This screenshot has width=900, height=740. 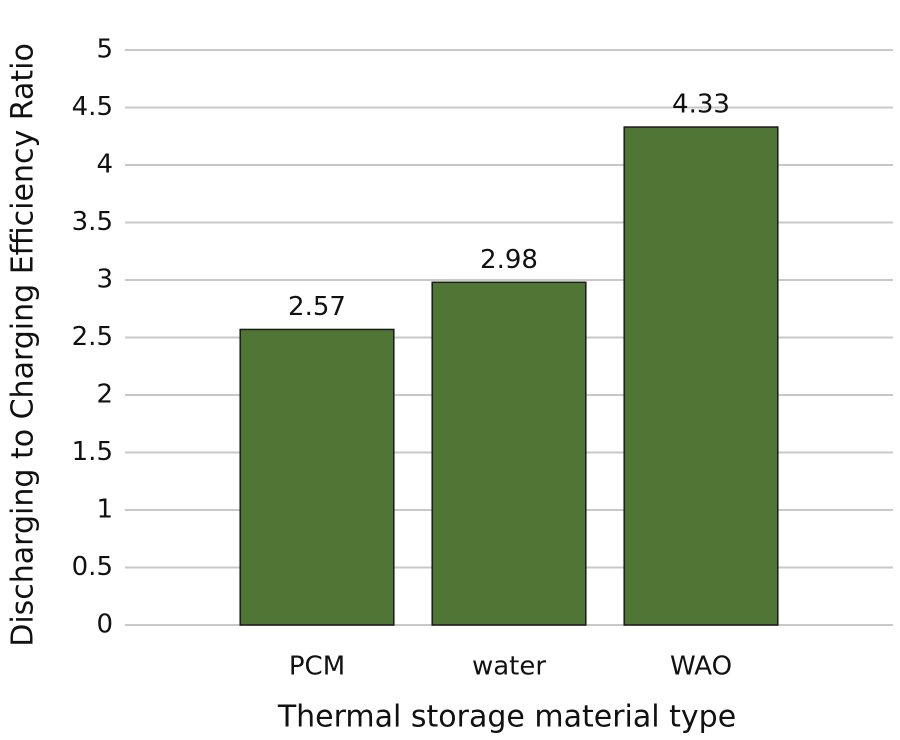 What do you see at coordinates (104, 395) in the screenshot?
I see `y-tick-label: 2` at bounding box center [104, 395].